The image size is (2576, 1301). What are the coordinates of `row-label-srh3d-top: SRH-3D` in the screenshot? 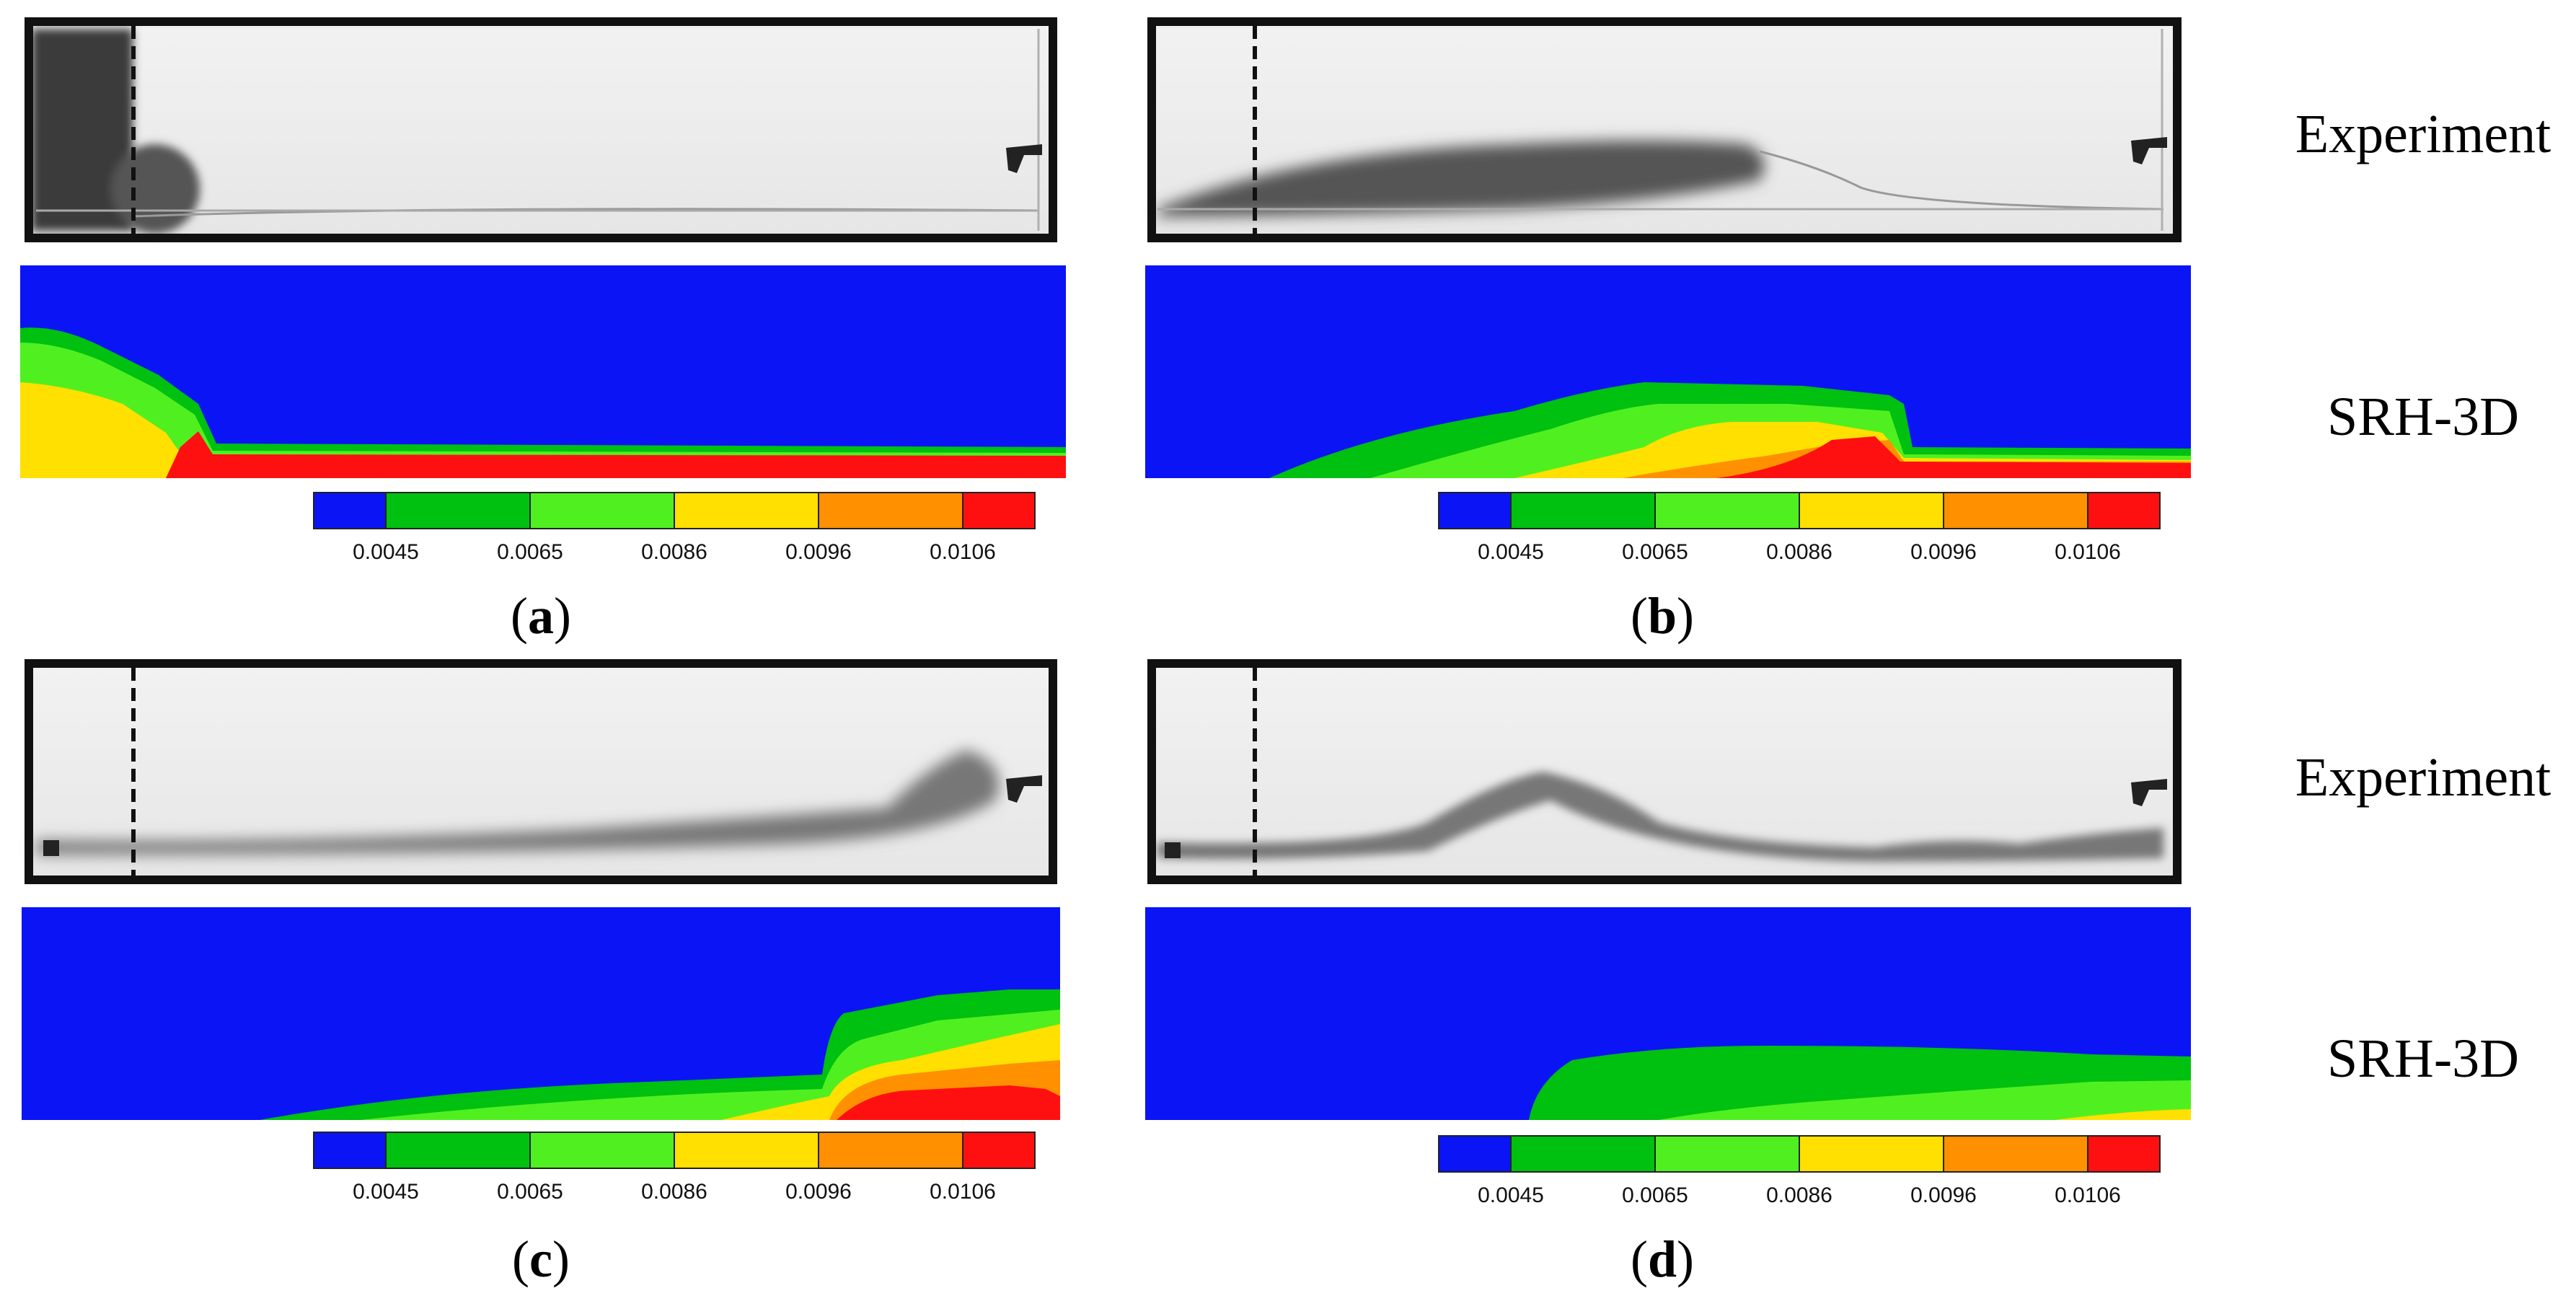 It's located at (2423, 417).